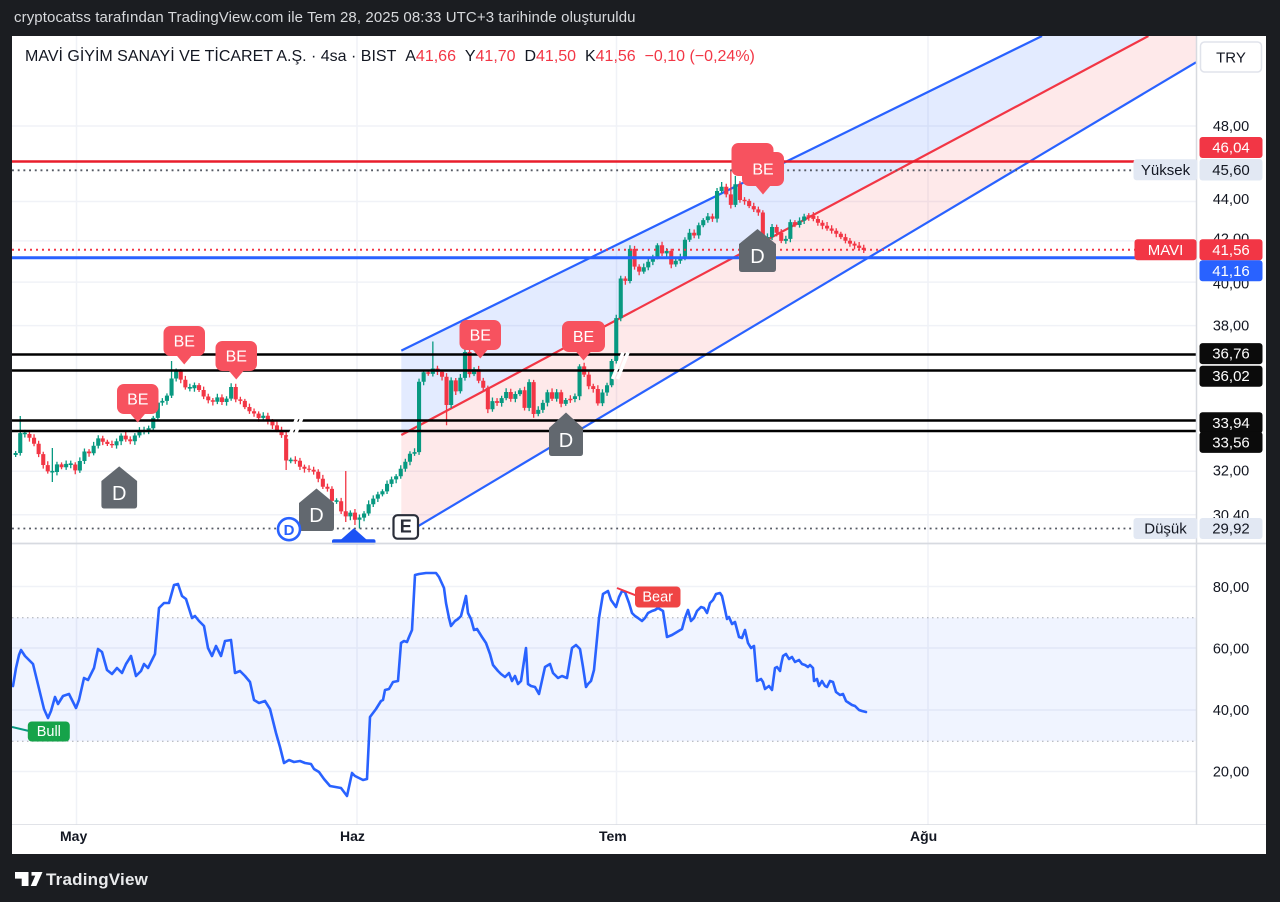 The width and height of the screenshot is (1280, 902). What do you see at coordinates (1231, 650) in the screenshot?
I see `svg-text: 60,00` at bounding box center [1231, 650].